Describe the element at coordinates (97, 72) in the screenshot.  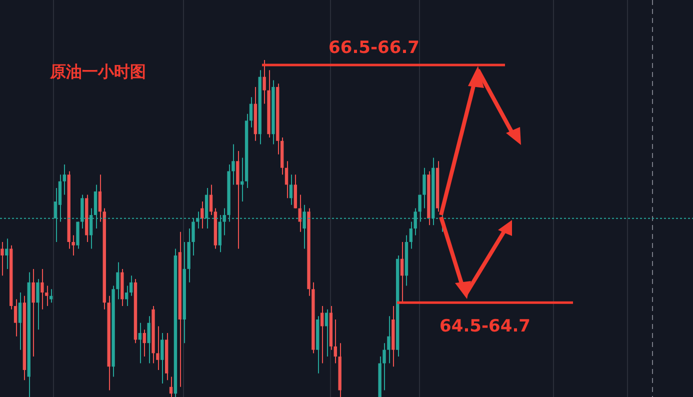
I see `chart-title: 原油一小时图` at that location.